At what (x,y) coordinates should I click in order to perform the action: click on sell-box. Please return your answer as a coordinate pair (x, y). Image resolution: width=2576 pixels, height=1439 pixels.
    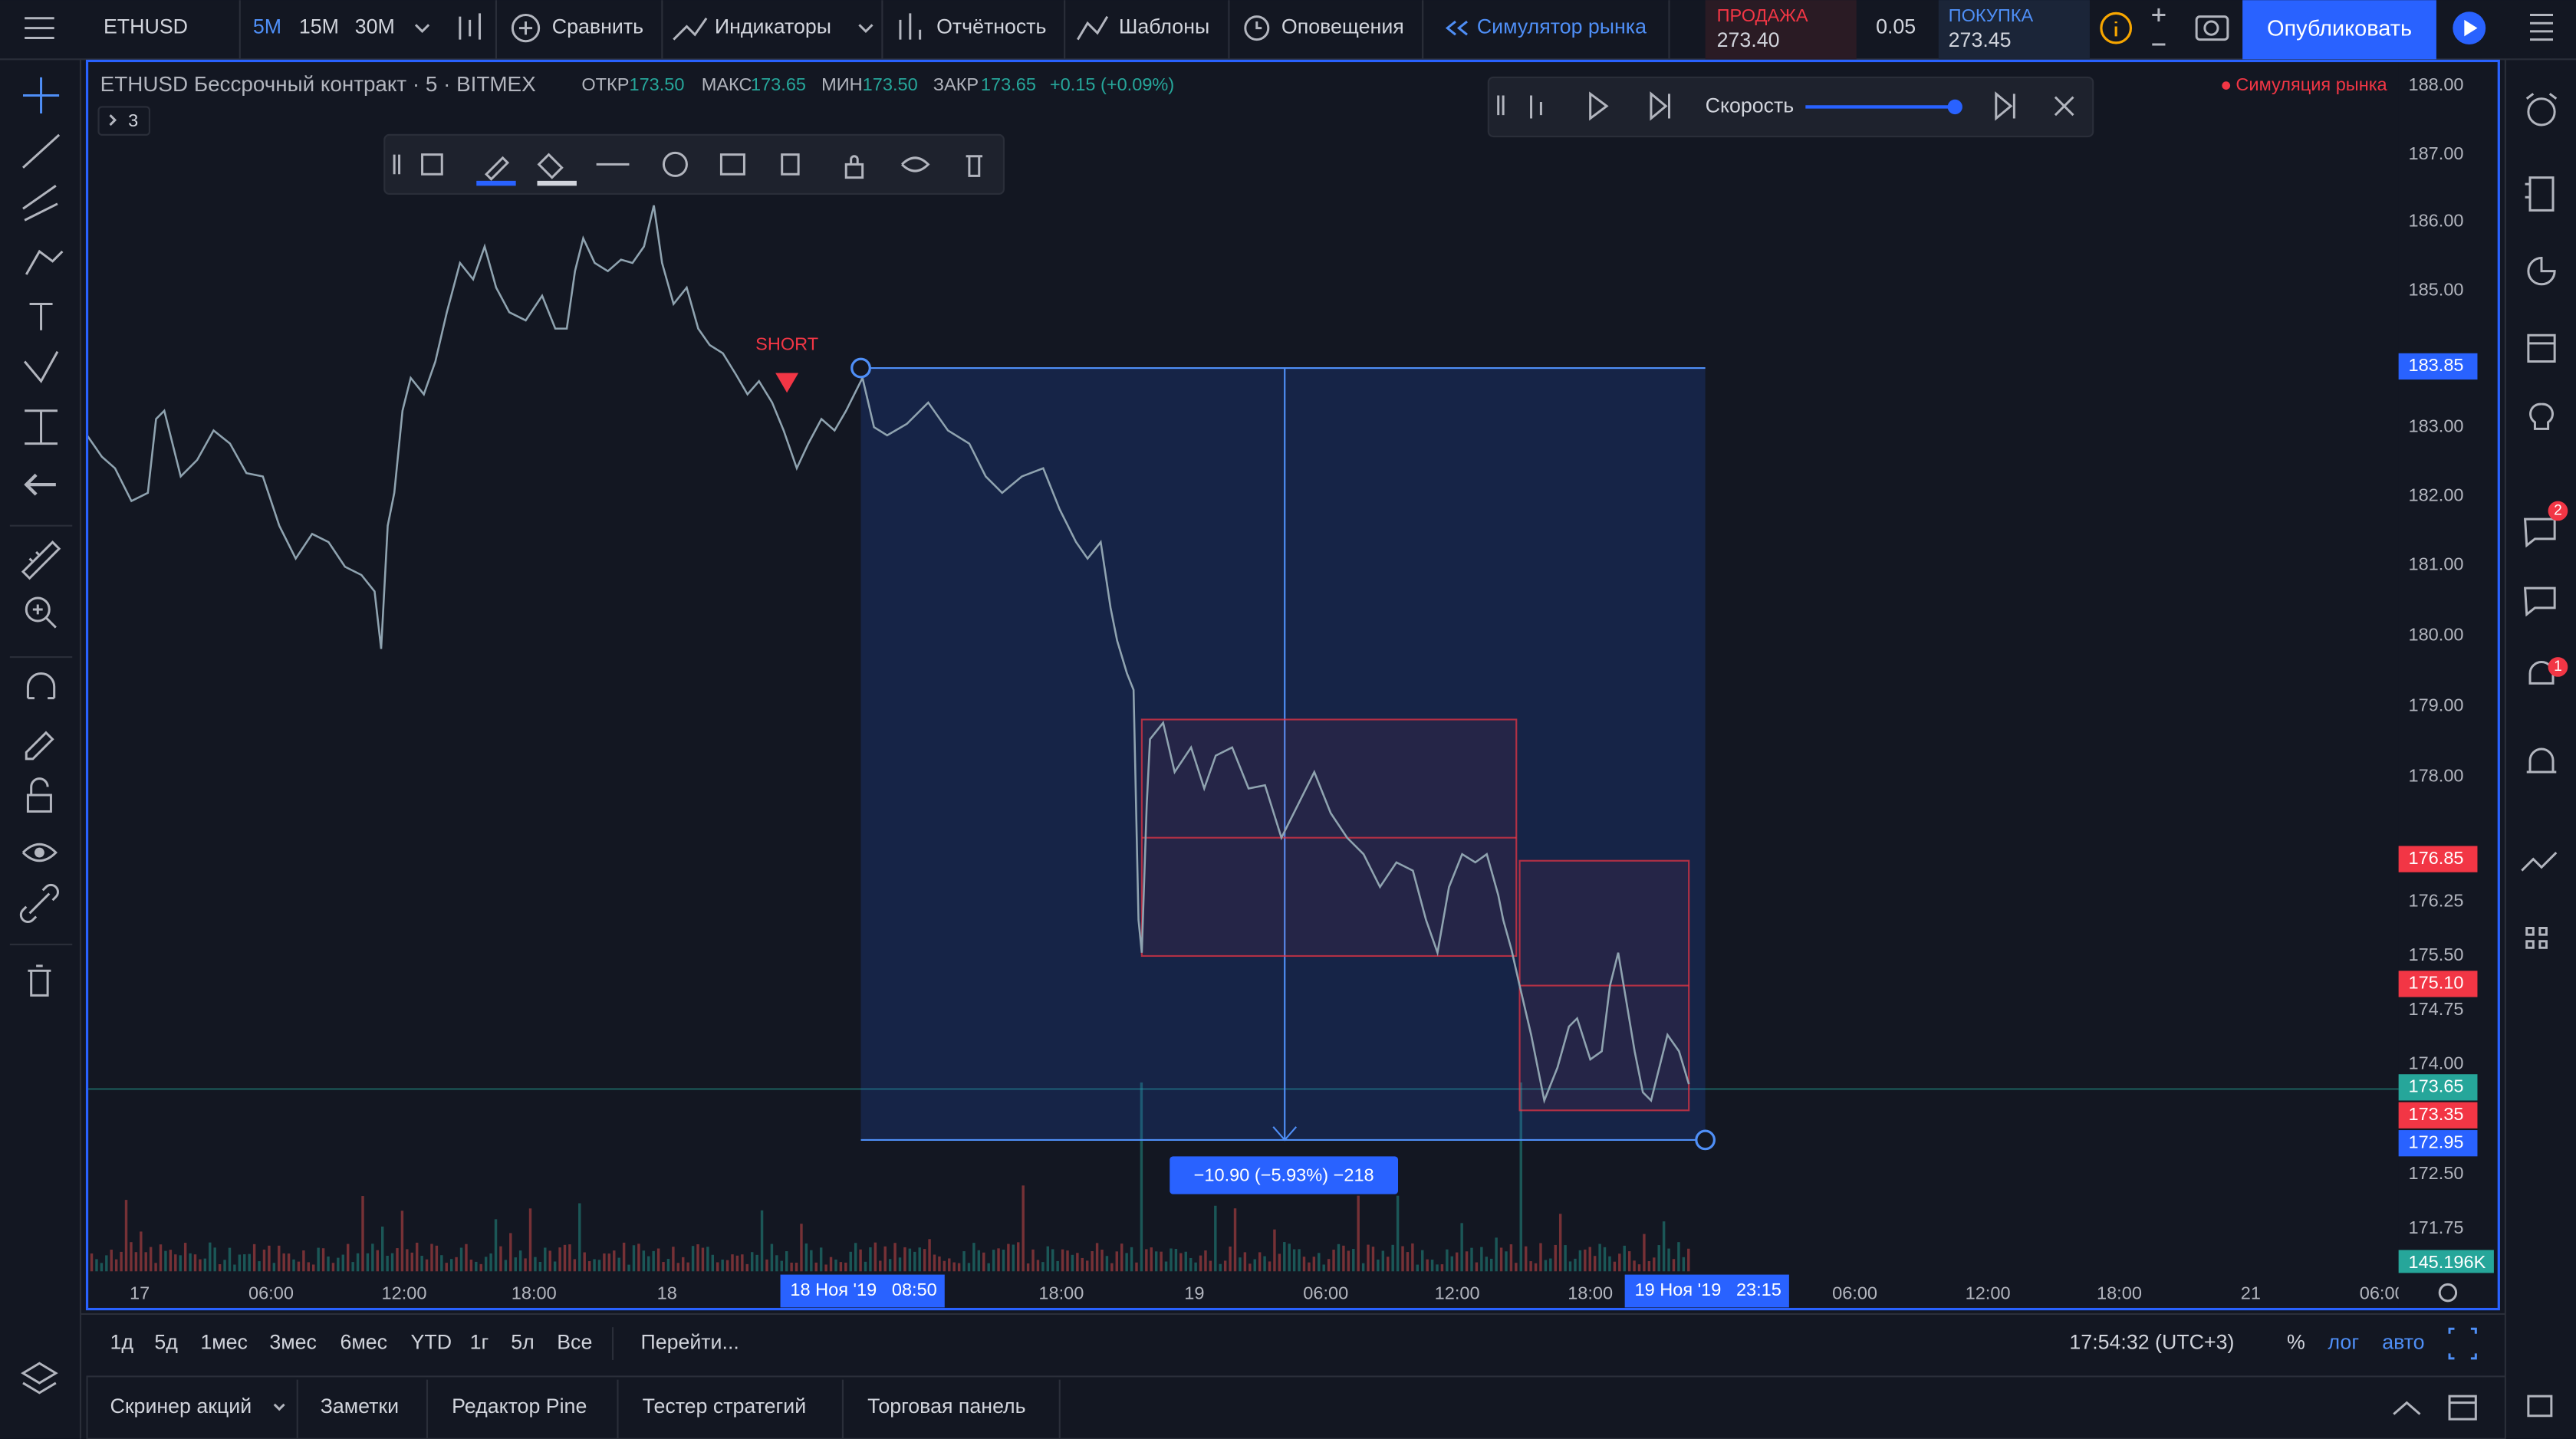
    Looking at the image, I should click on (1781, 30).